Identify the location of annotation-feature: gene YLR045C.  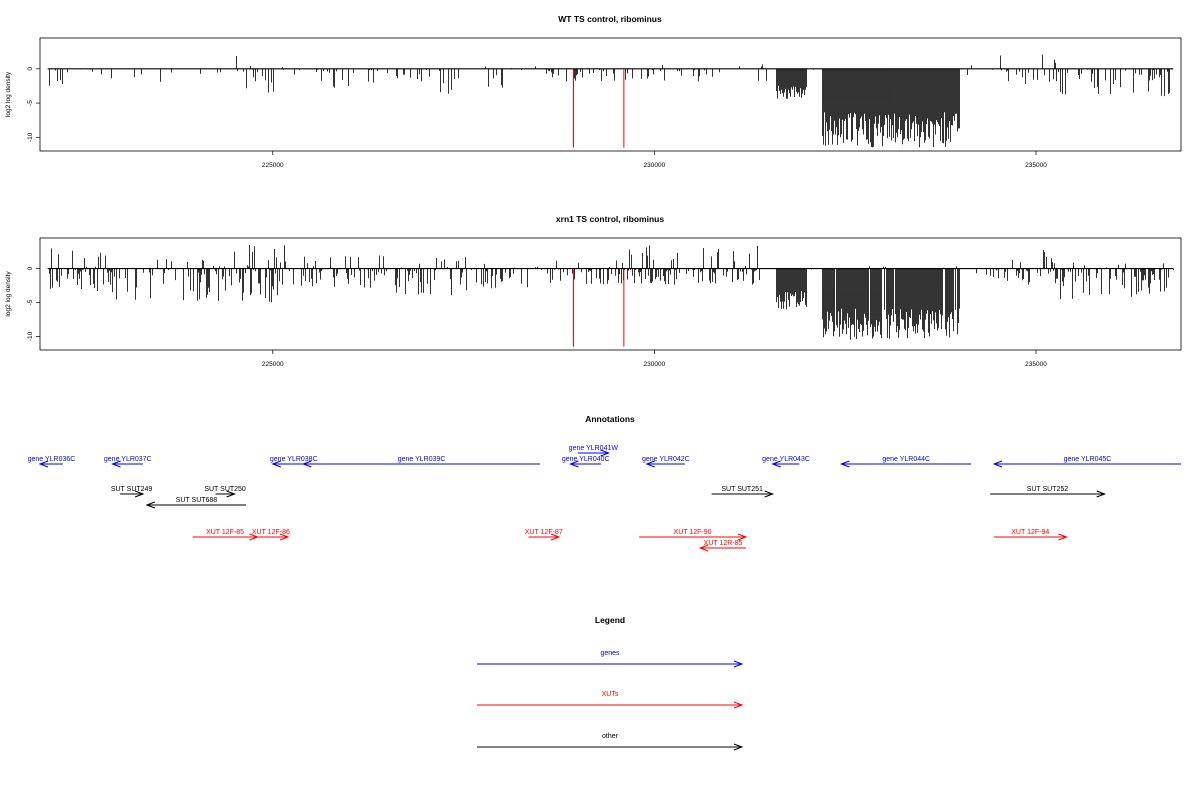
(1086, 462).